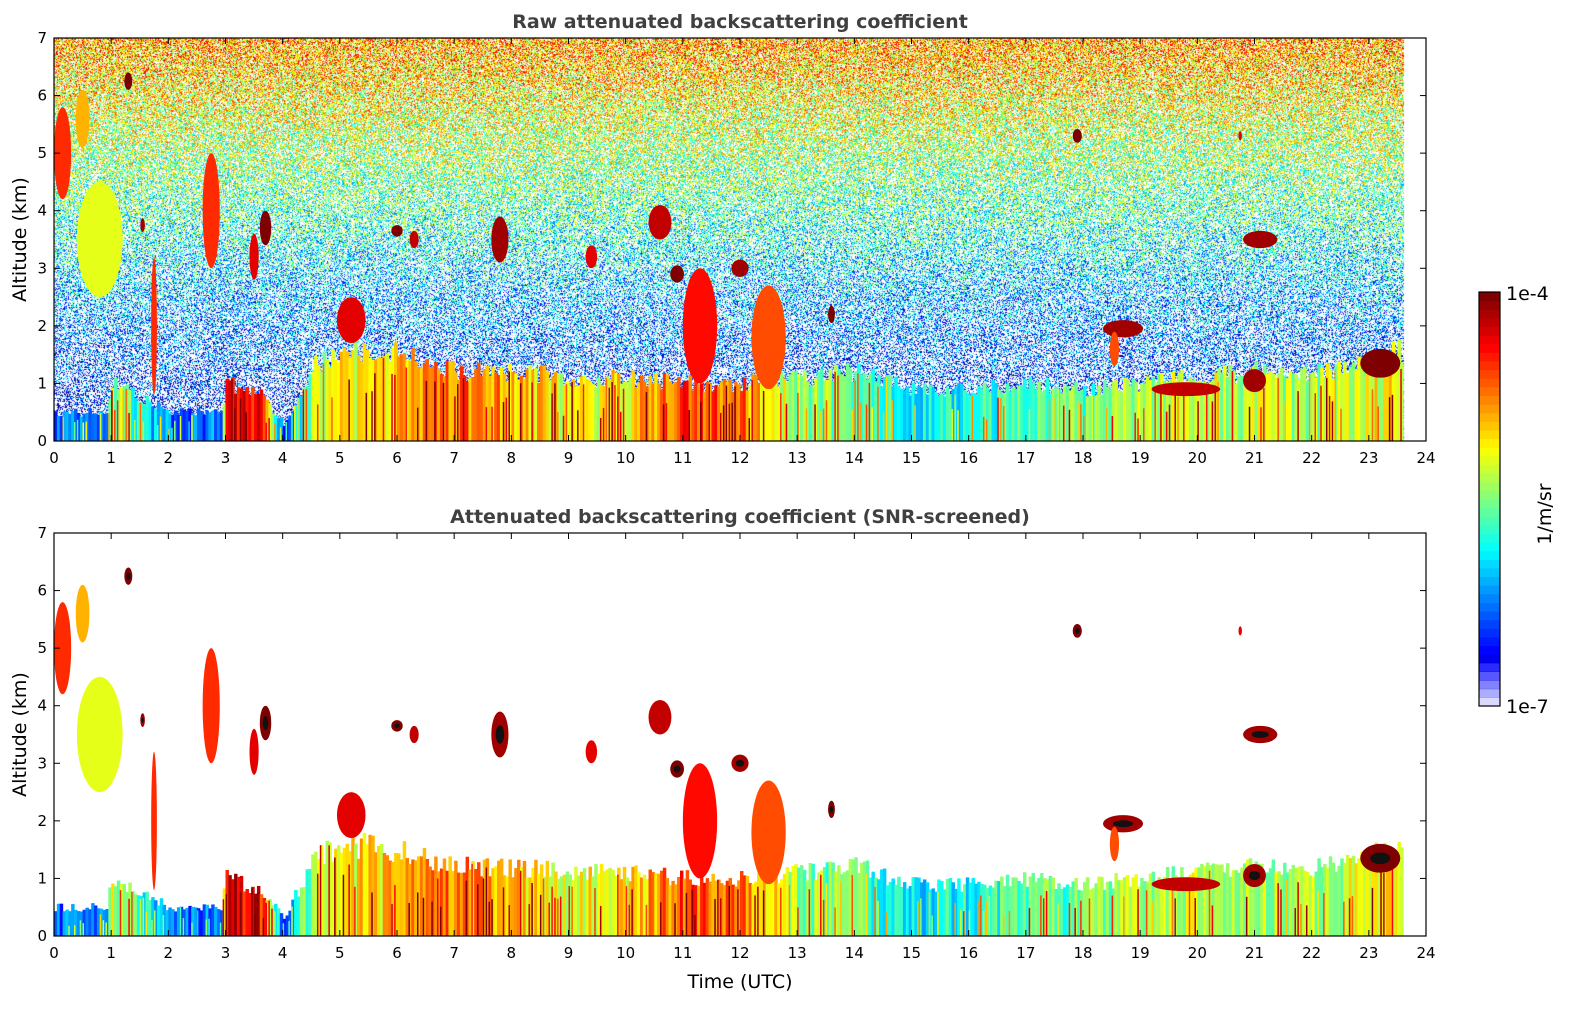  I want to click on x-tick-label: 1, so click(111, 458).